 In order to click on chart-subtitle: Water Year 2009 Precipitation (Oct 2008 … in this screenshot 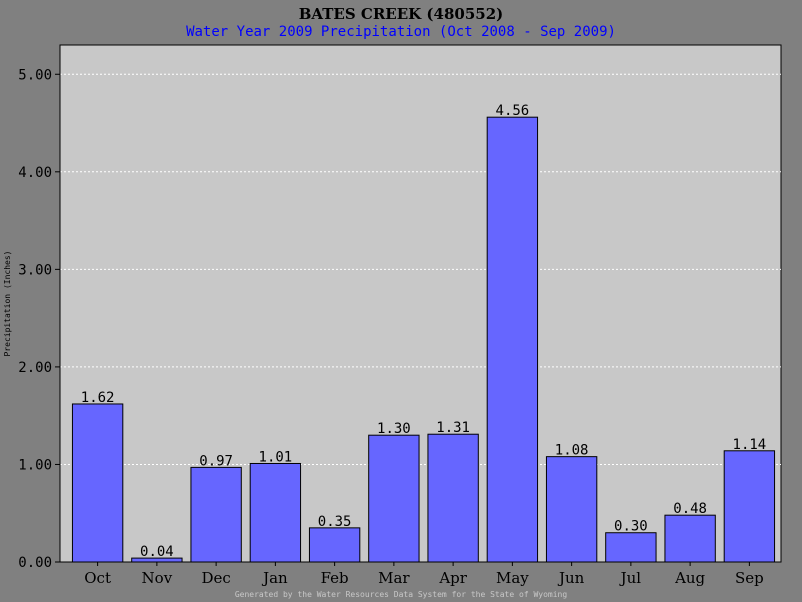, I will do `click(401, 32)`.